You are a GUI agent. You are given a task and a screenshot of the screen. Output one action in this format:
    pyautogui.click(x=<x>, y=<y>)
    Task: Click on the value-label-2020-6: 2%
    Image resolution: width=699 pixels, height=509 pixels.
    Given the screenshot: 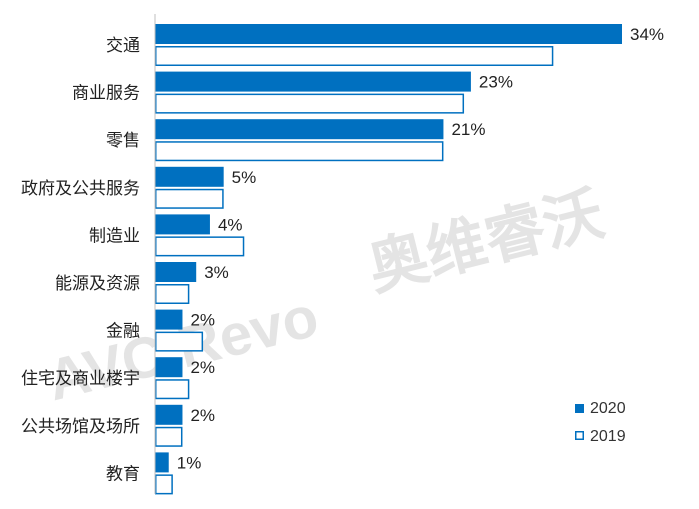 What is the action you would take?
    pyautogui.click(x=202, y=320)
    